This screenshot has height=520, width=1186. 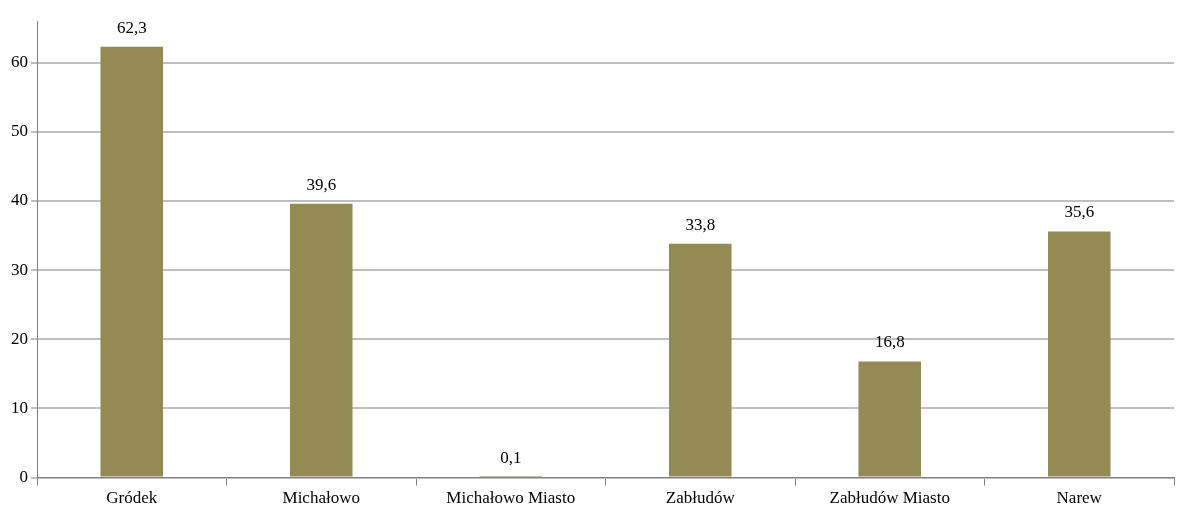 What do you see at coordinates (1079, 498) in the screenshot?
I see `x-tick-label: Narew` at bounding box center [1079, 498].